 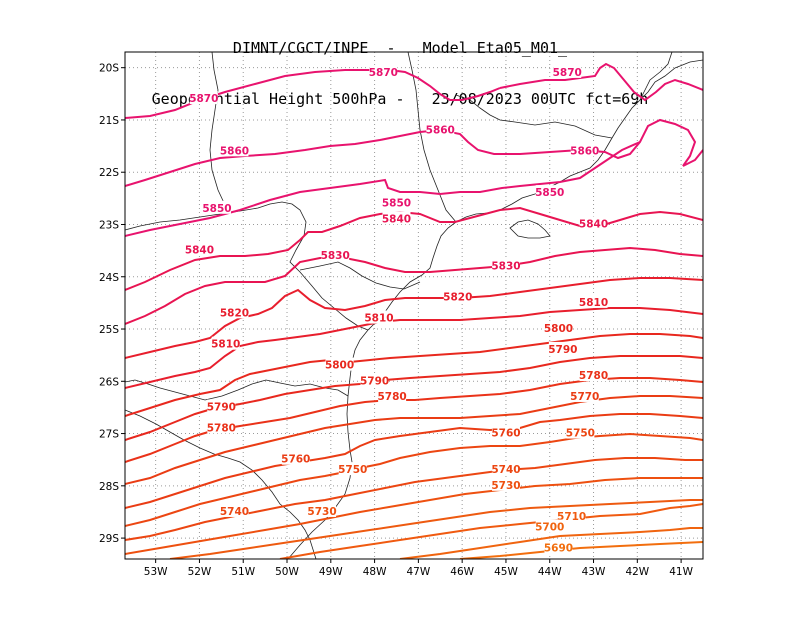 I want to click on contour-label-text: 5770, so click(x=584, y=397).